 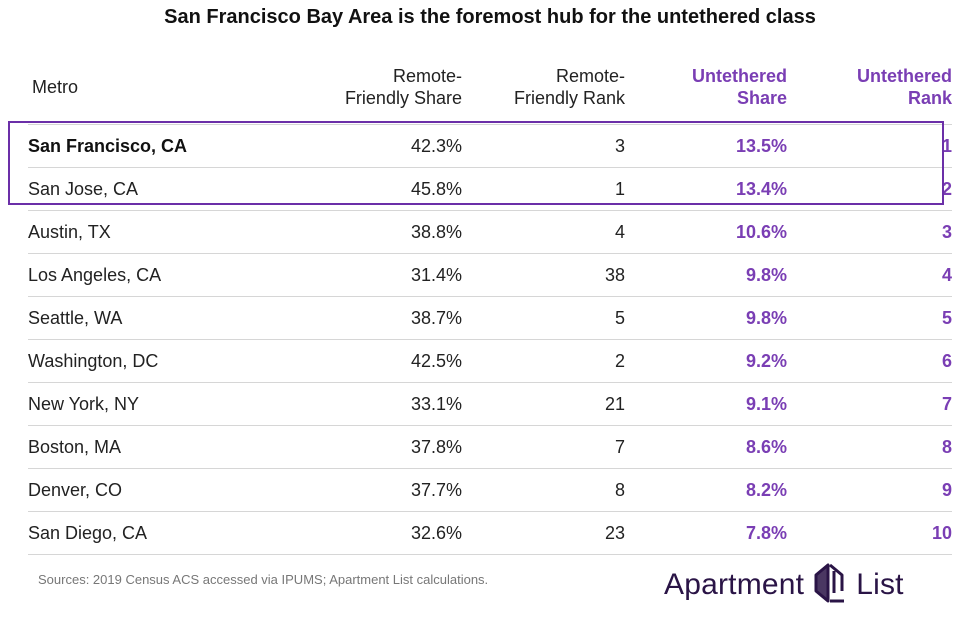 What do you see at coordinates (869, 361) in the screenshot?
I see `cell-untethered-rank: 6` at bounding box center [869, 361].